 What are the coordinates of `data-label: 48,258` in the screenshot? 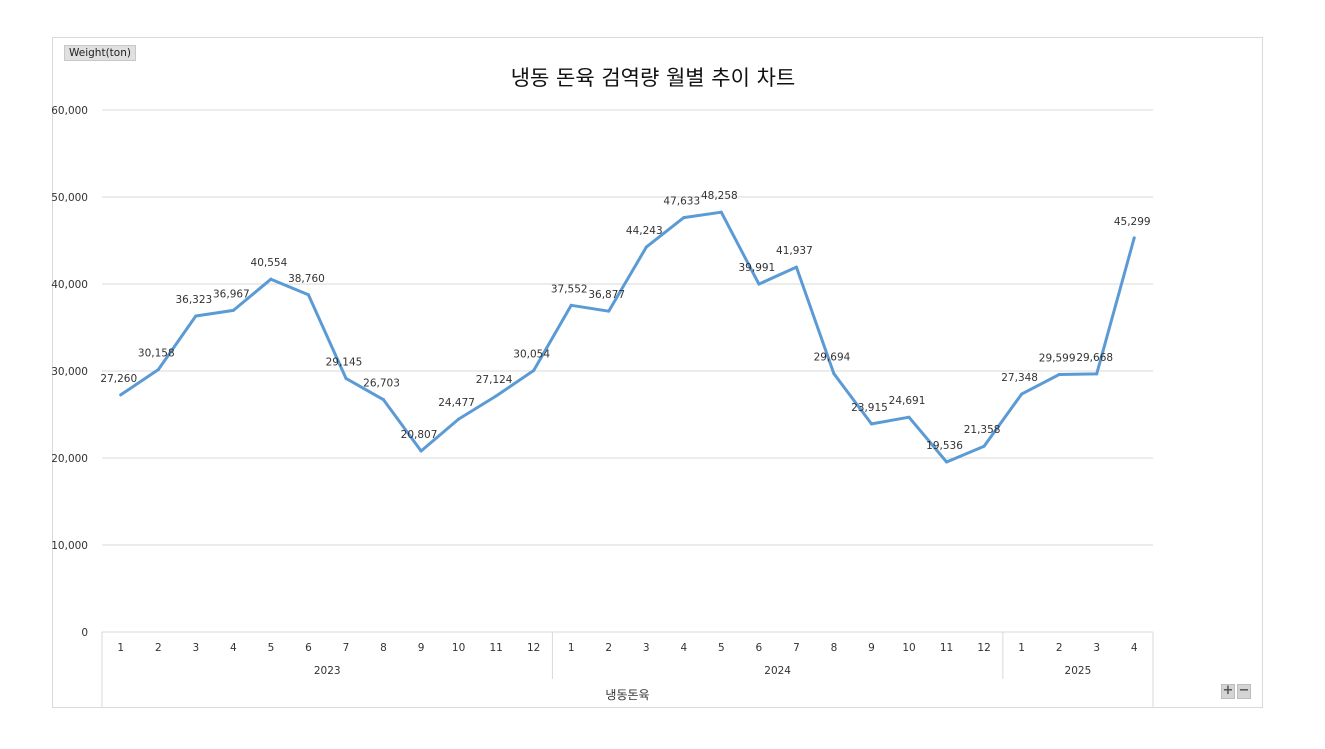 It's located at (719, 196).